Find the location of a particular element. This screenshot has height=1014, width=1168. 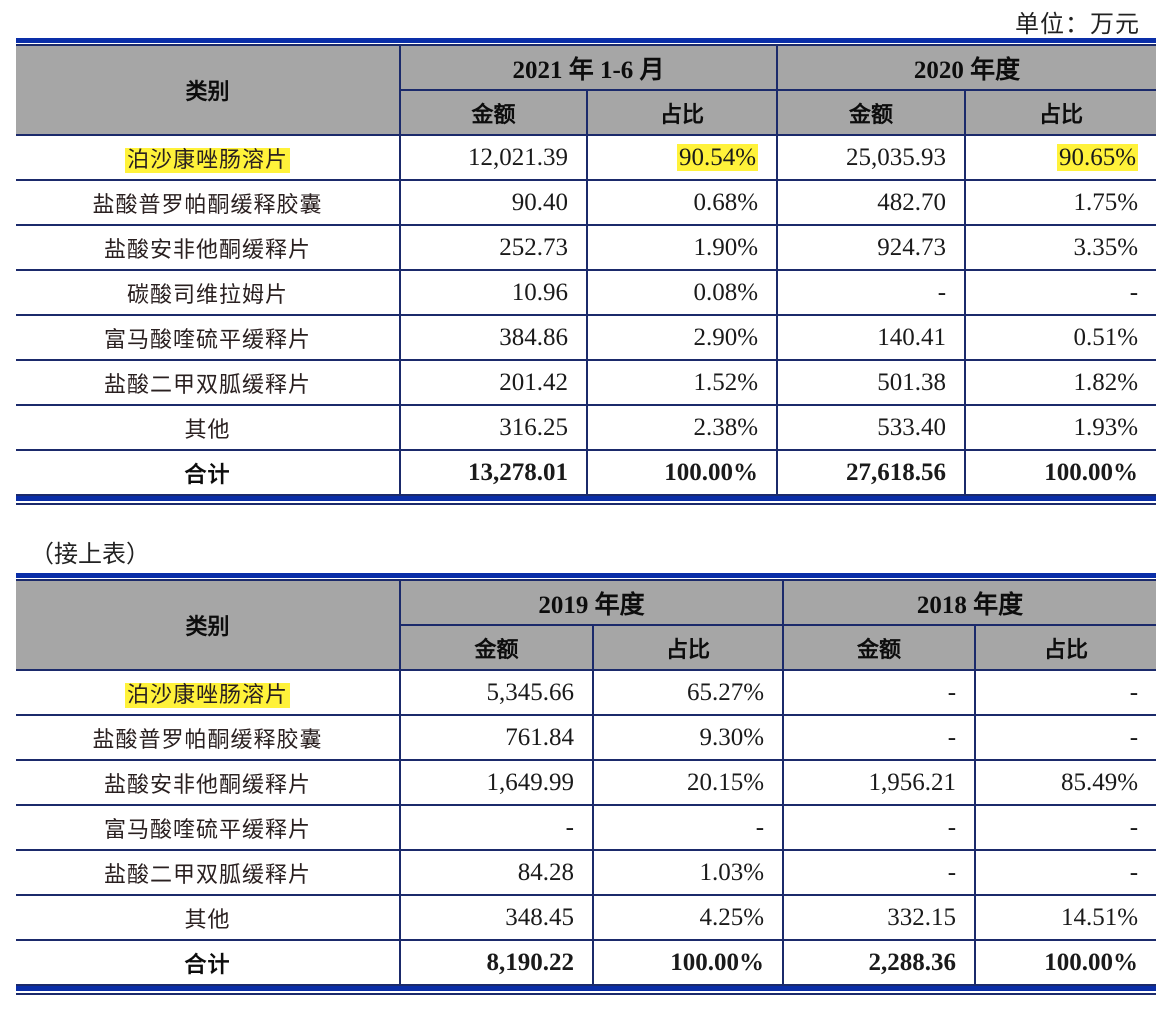

period-header: 2021 年 1-6 月 is located at coordinates (588, 68).